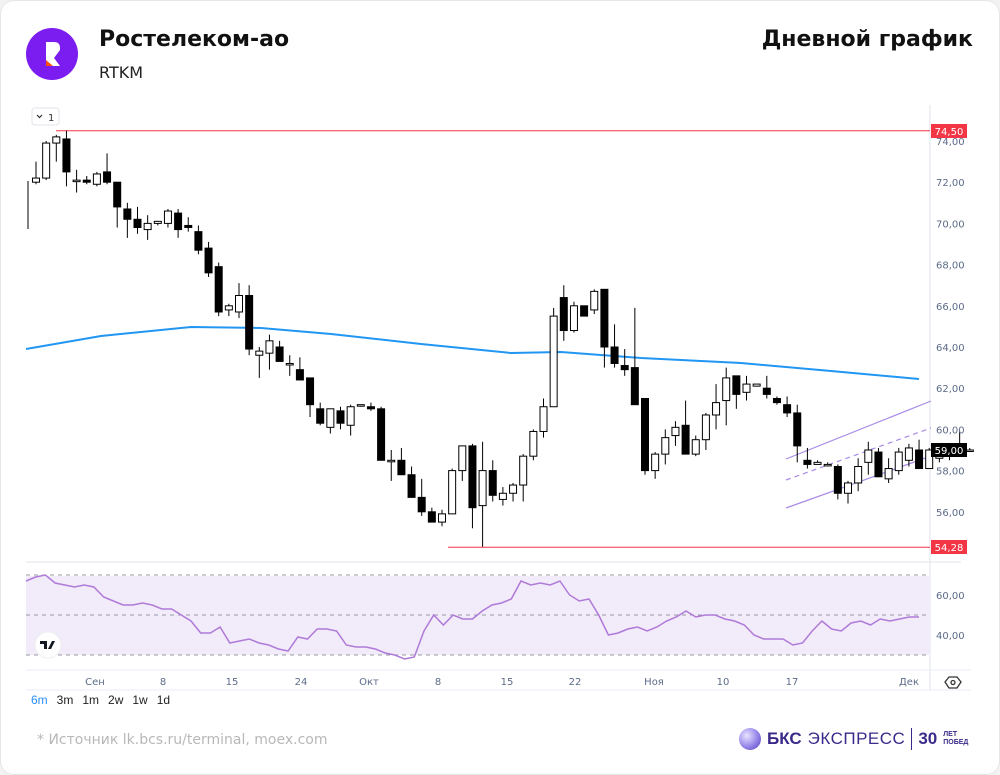 The width and height of the screenshot is (1000, 775). Describe the element at coordinates (51, 118) in the screenshot. I see `svg-text: 1` at that location.